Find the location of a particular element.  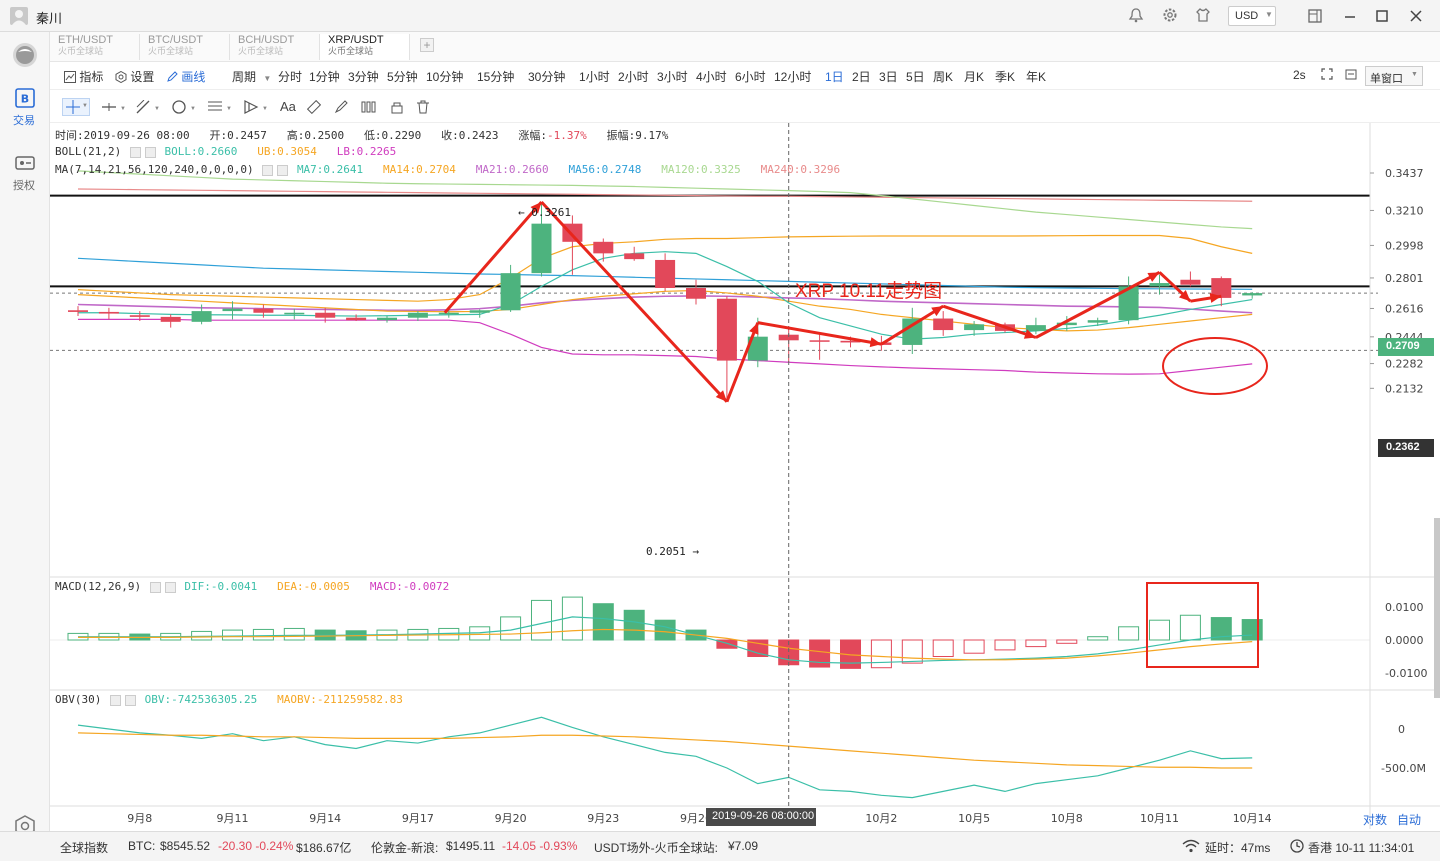

obv-value: OBV:-742536305.25 is located at coordinates (201, 699).